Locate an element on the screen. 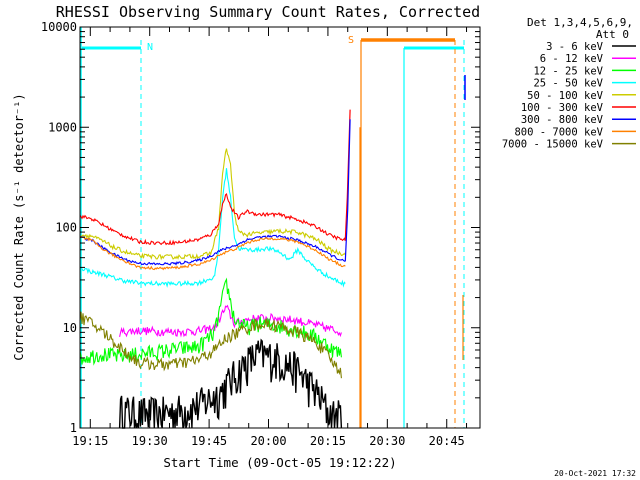  y-tick-label: 10000 is located at coordinates (59, 27).